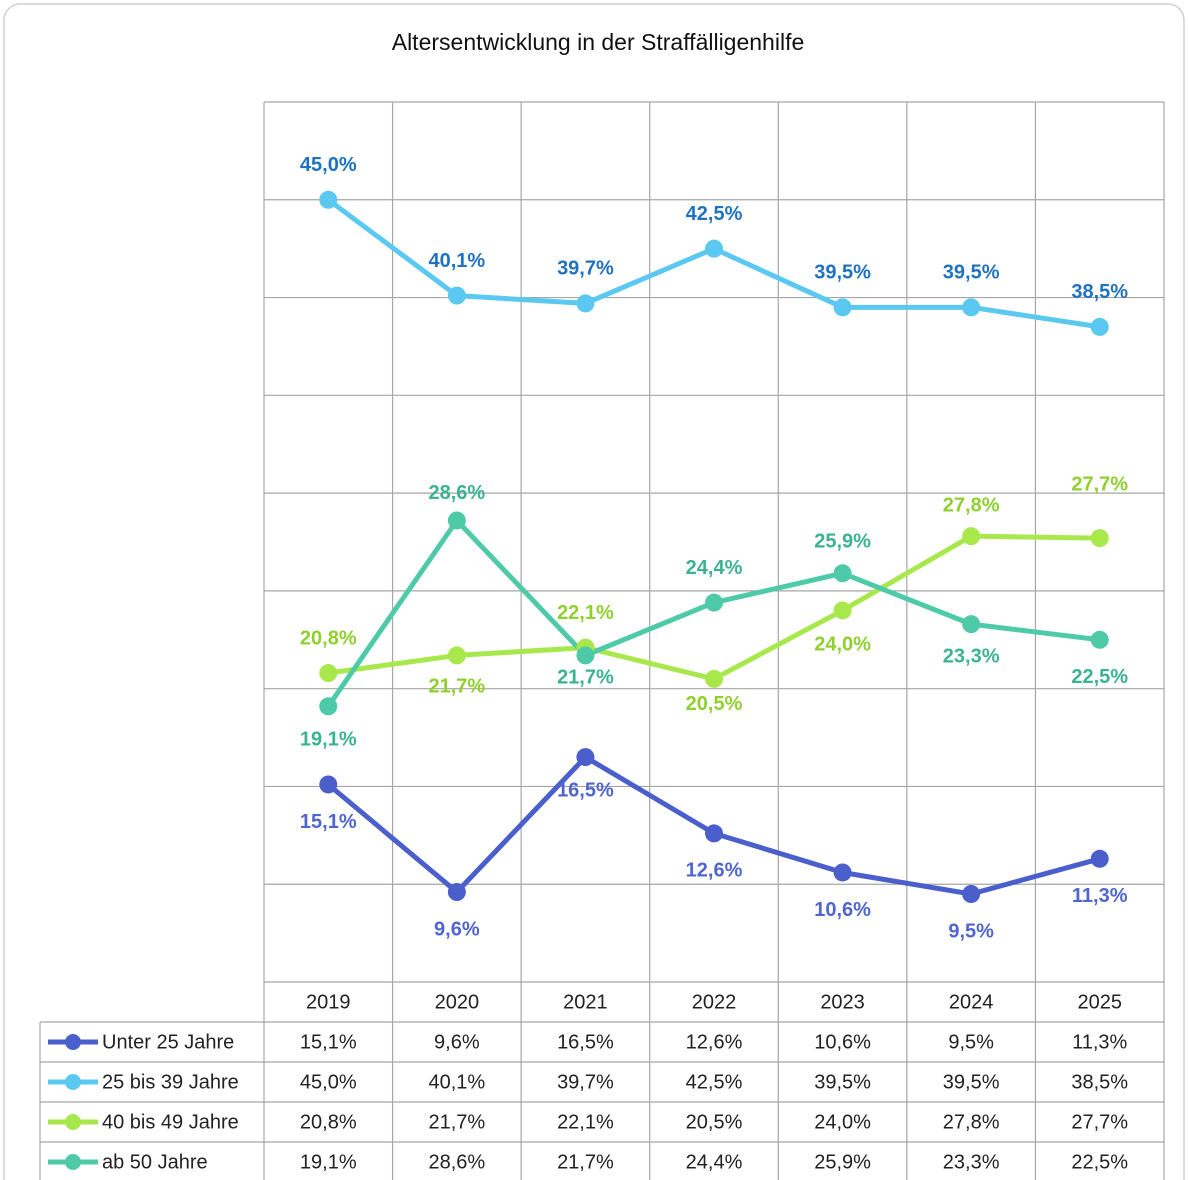 This screenshot has width=1188, height=1180. I want to click on table-cell: 23,3%, so click(971, 1162).